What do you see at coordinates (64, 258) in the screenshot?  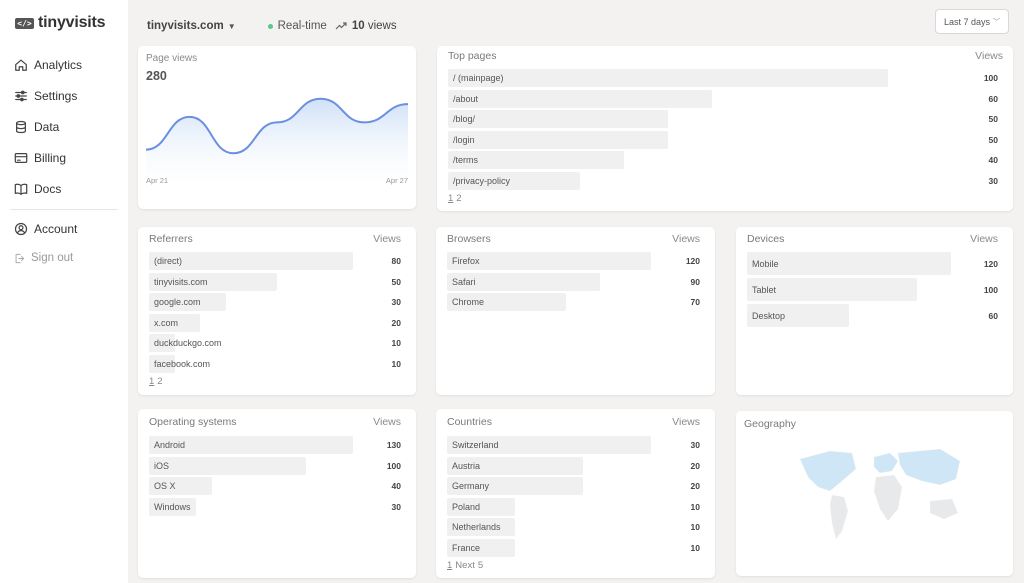 I see `sign-out-link: Sign out` at bounding box center [64, 258].